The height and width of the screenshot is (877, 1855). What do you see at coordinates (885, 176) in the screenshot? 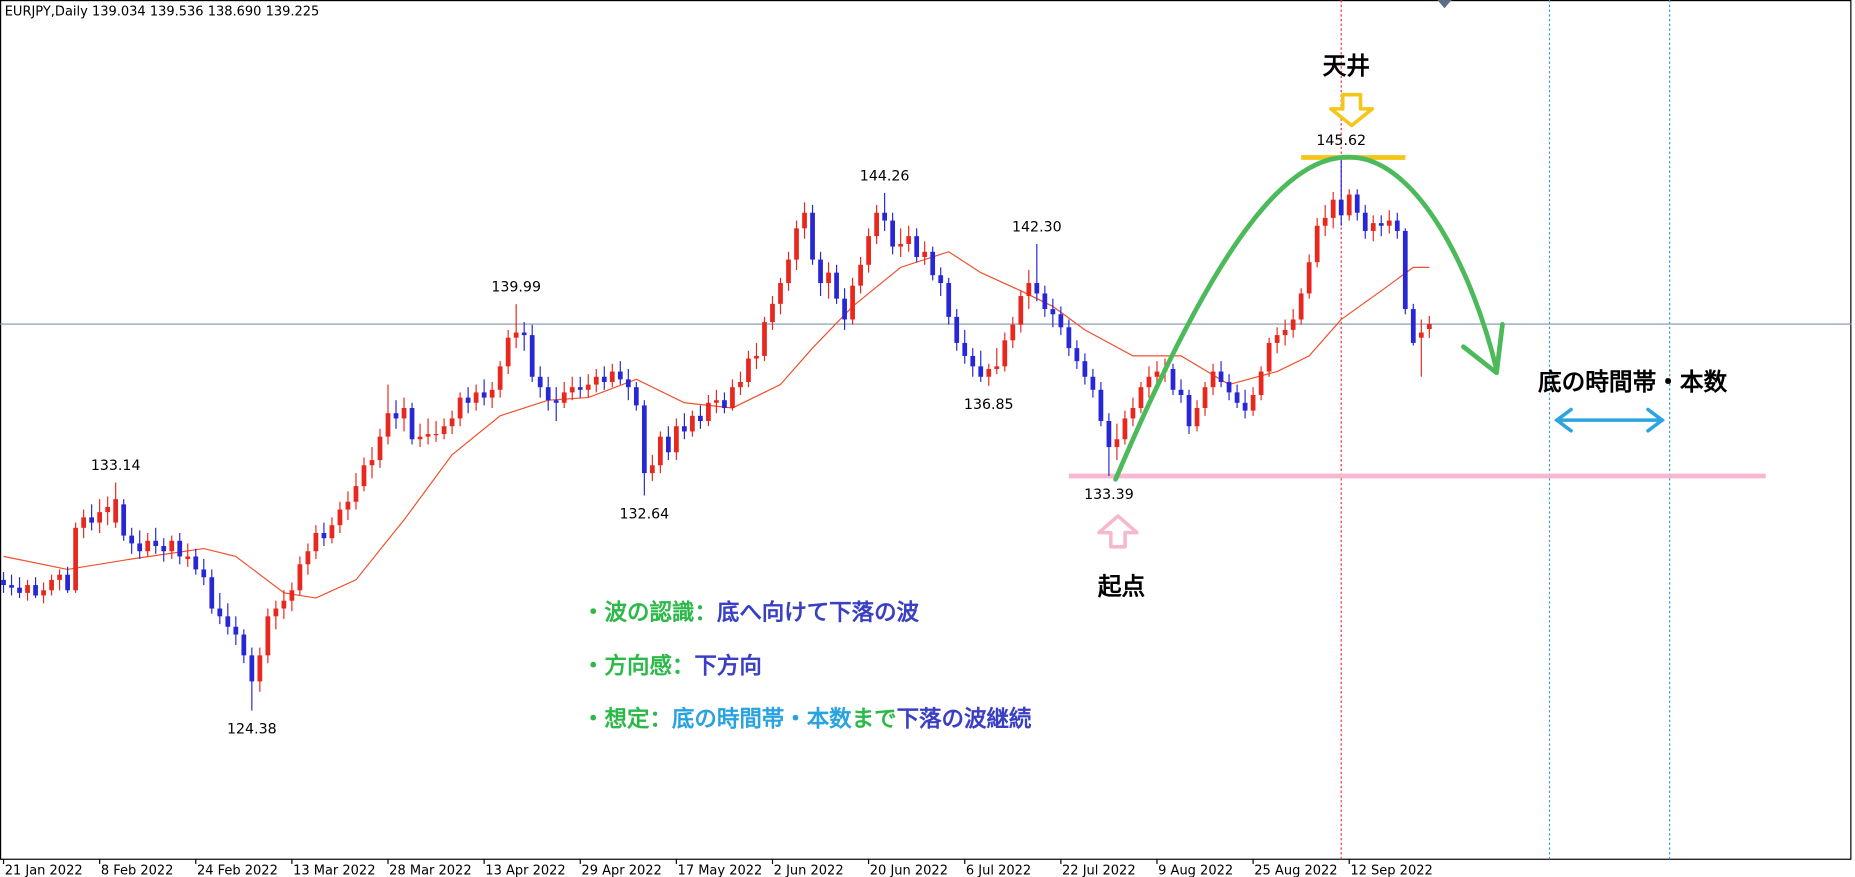
I see `price-label: 144.26` at bounding box center [885, 176].